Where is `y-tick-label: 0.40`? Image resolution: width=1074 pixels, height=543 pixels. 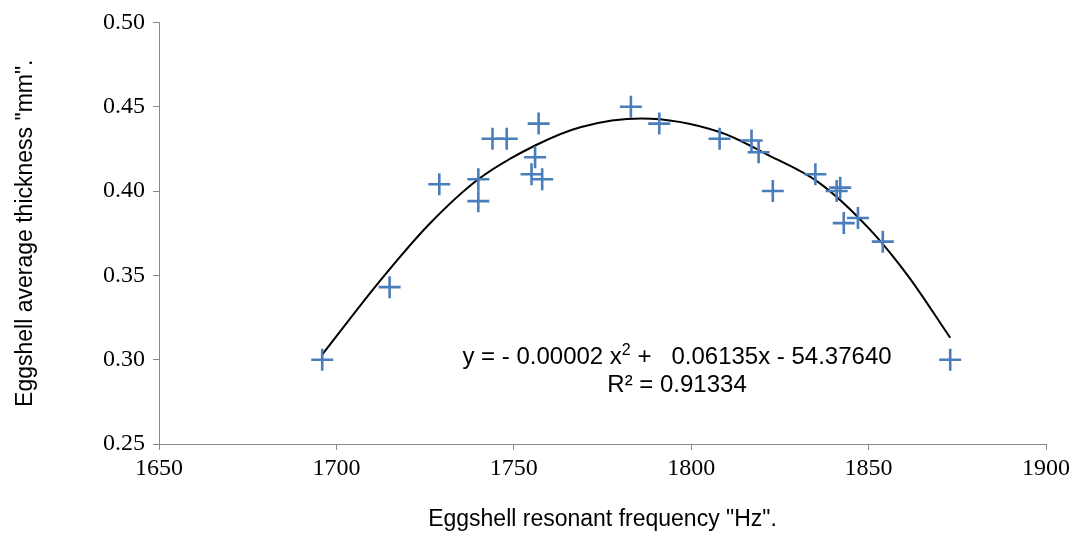
y-tick-label: 0.40 is located at coordinates (124, 189).